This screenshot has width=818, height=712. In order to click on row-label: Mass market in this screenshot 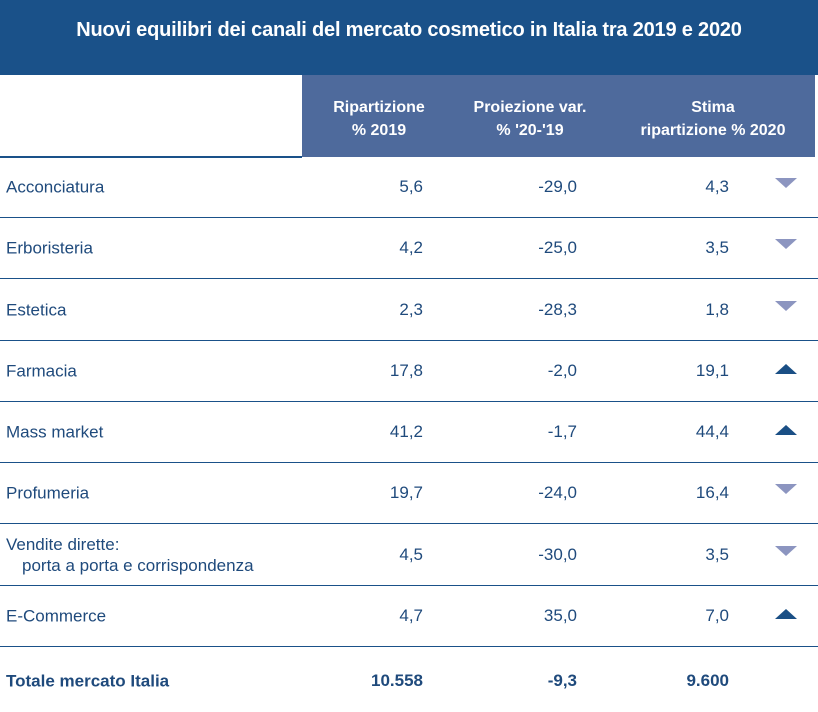, I will do `click(54, 432)`.